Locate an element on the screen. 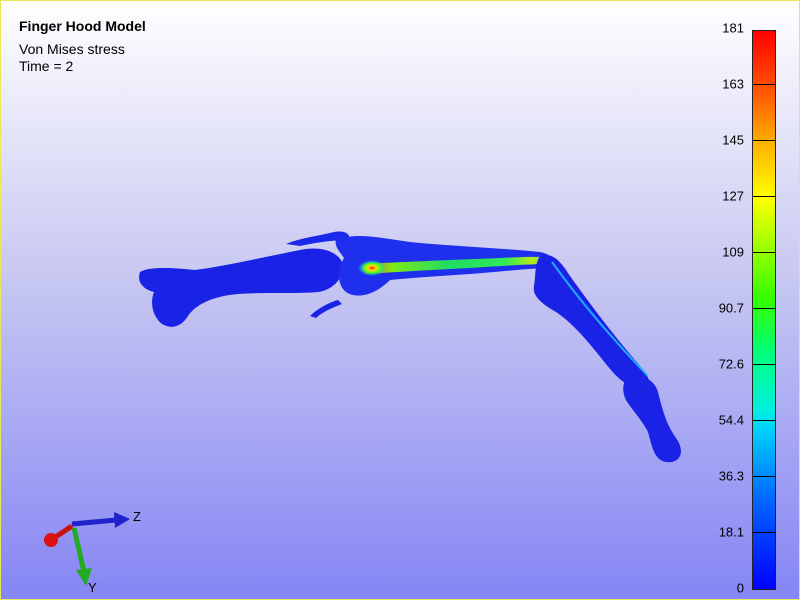 This screenshot has height=600, width=800. middle-phalanx is located at coordinates (591, 321).